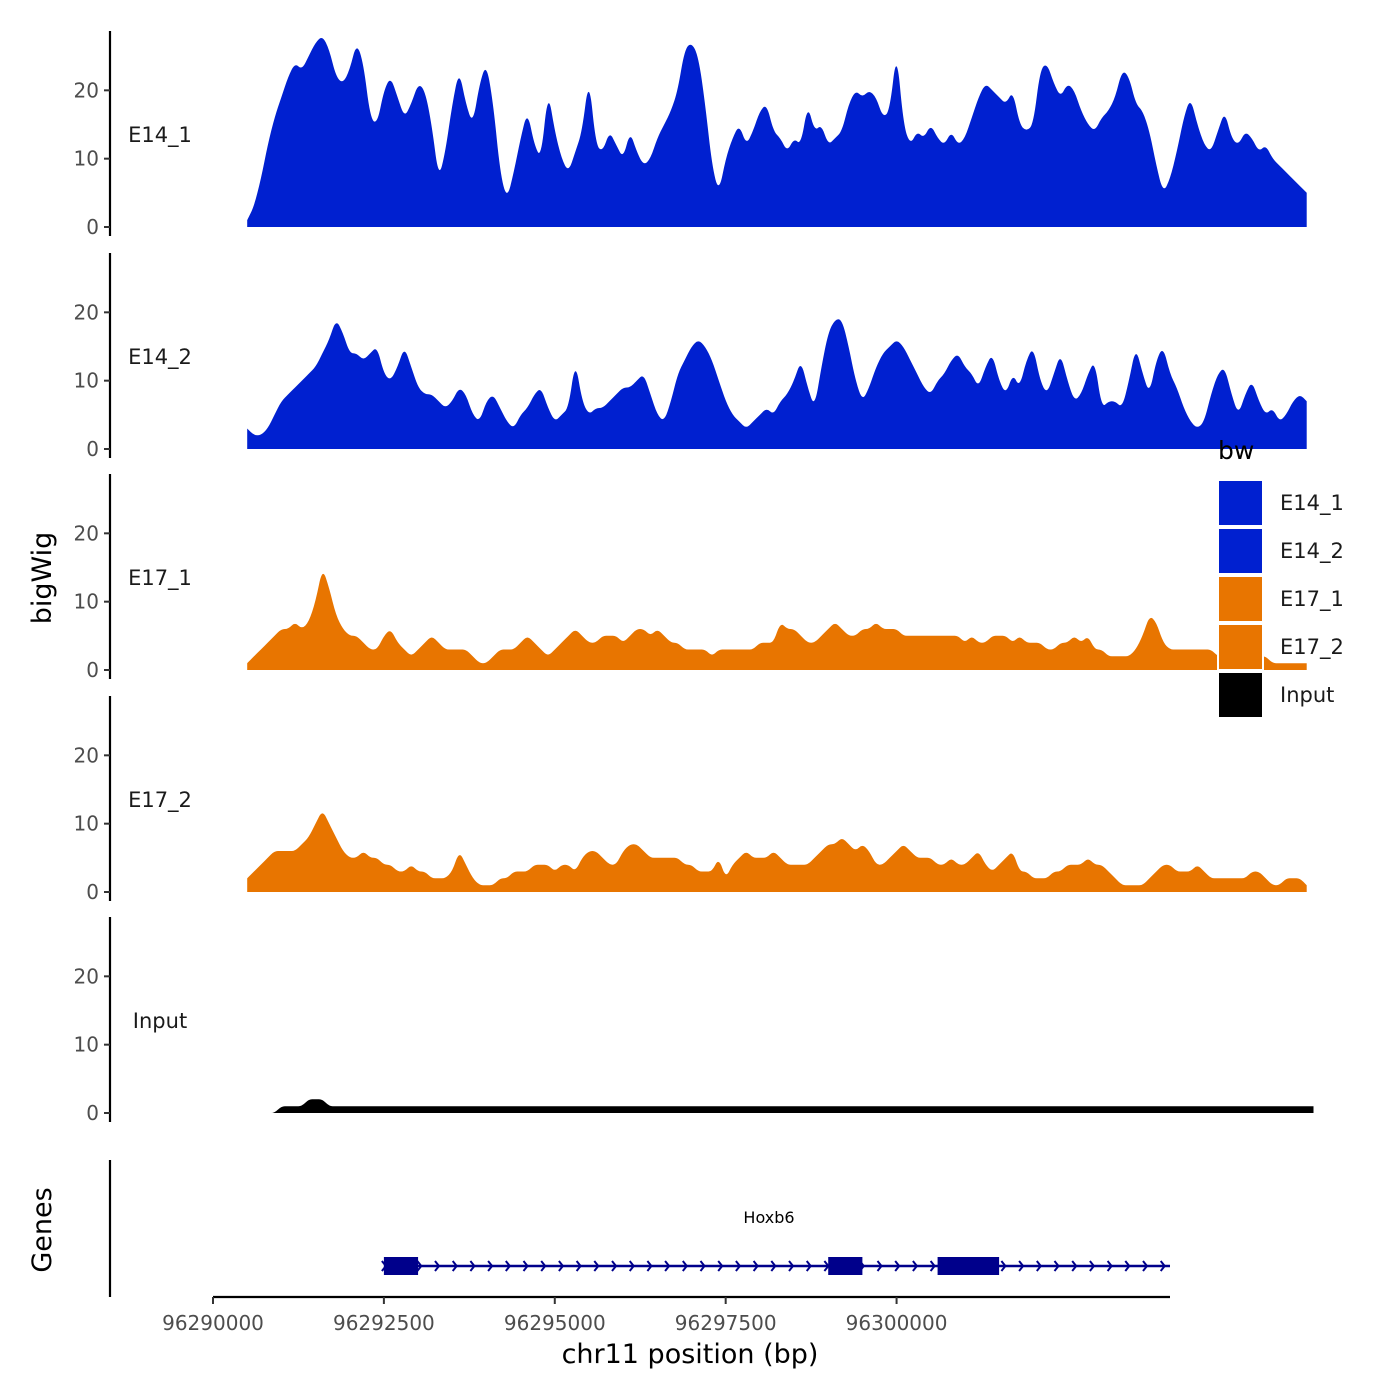 The image size is (1400, 1400). I want to click on gene-track: Hoxb6, so click(639, 1228).